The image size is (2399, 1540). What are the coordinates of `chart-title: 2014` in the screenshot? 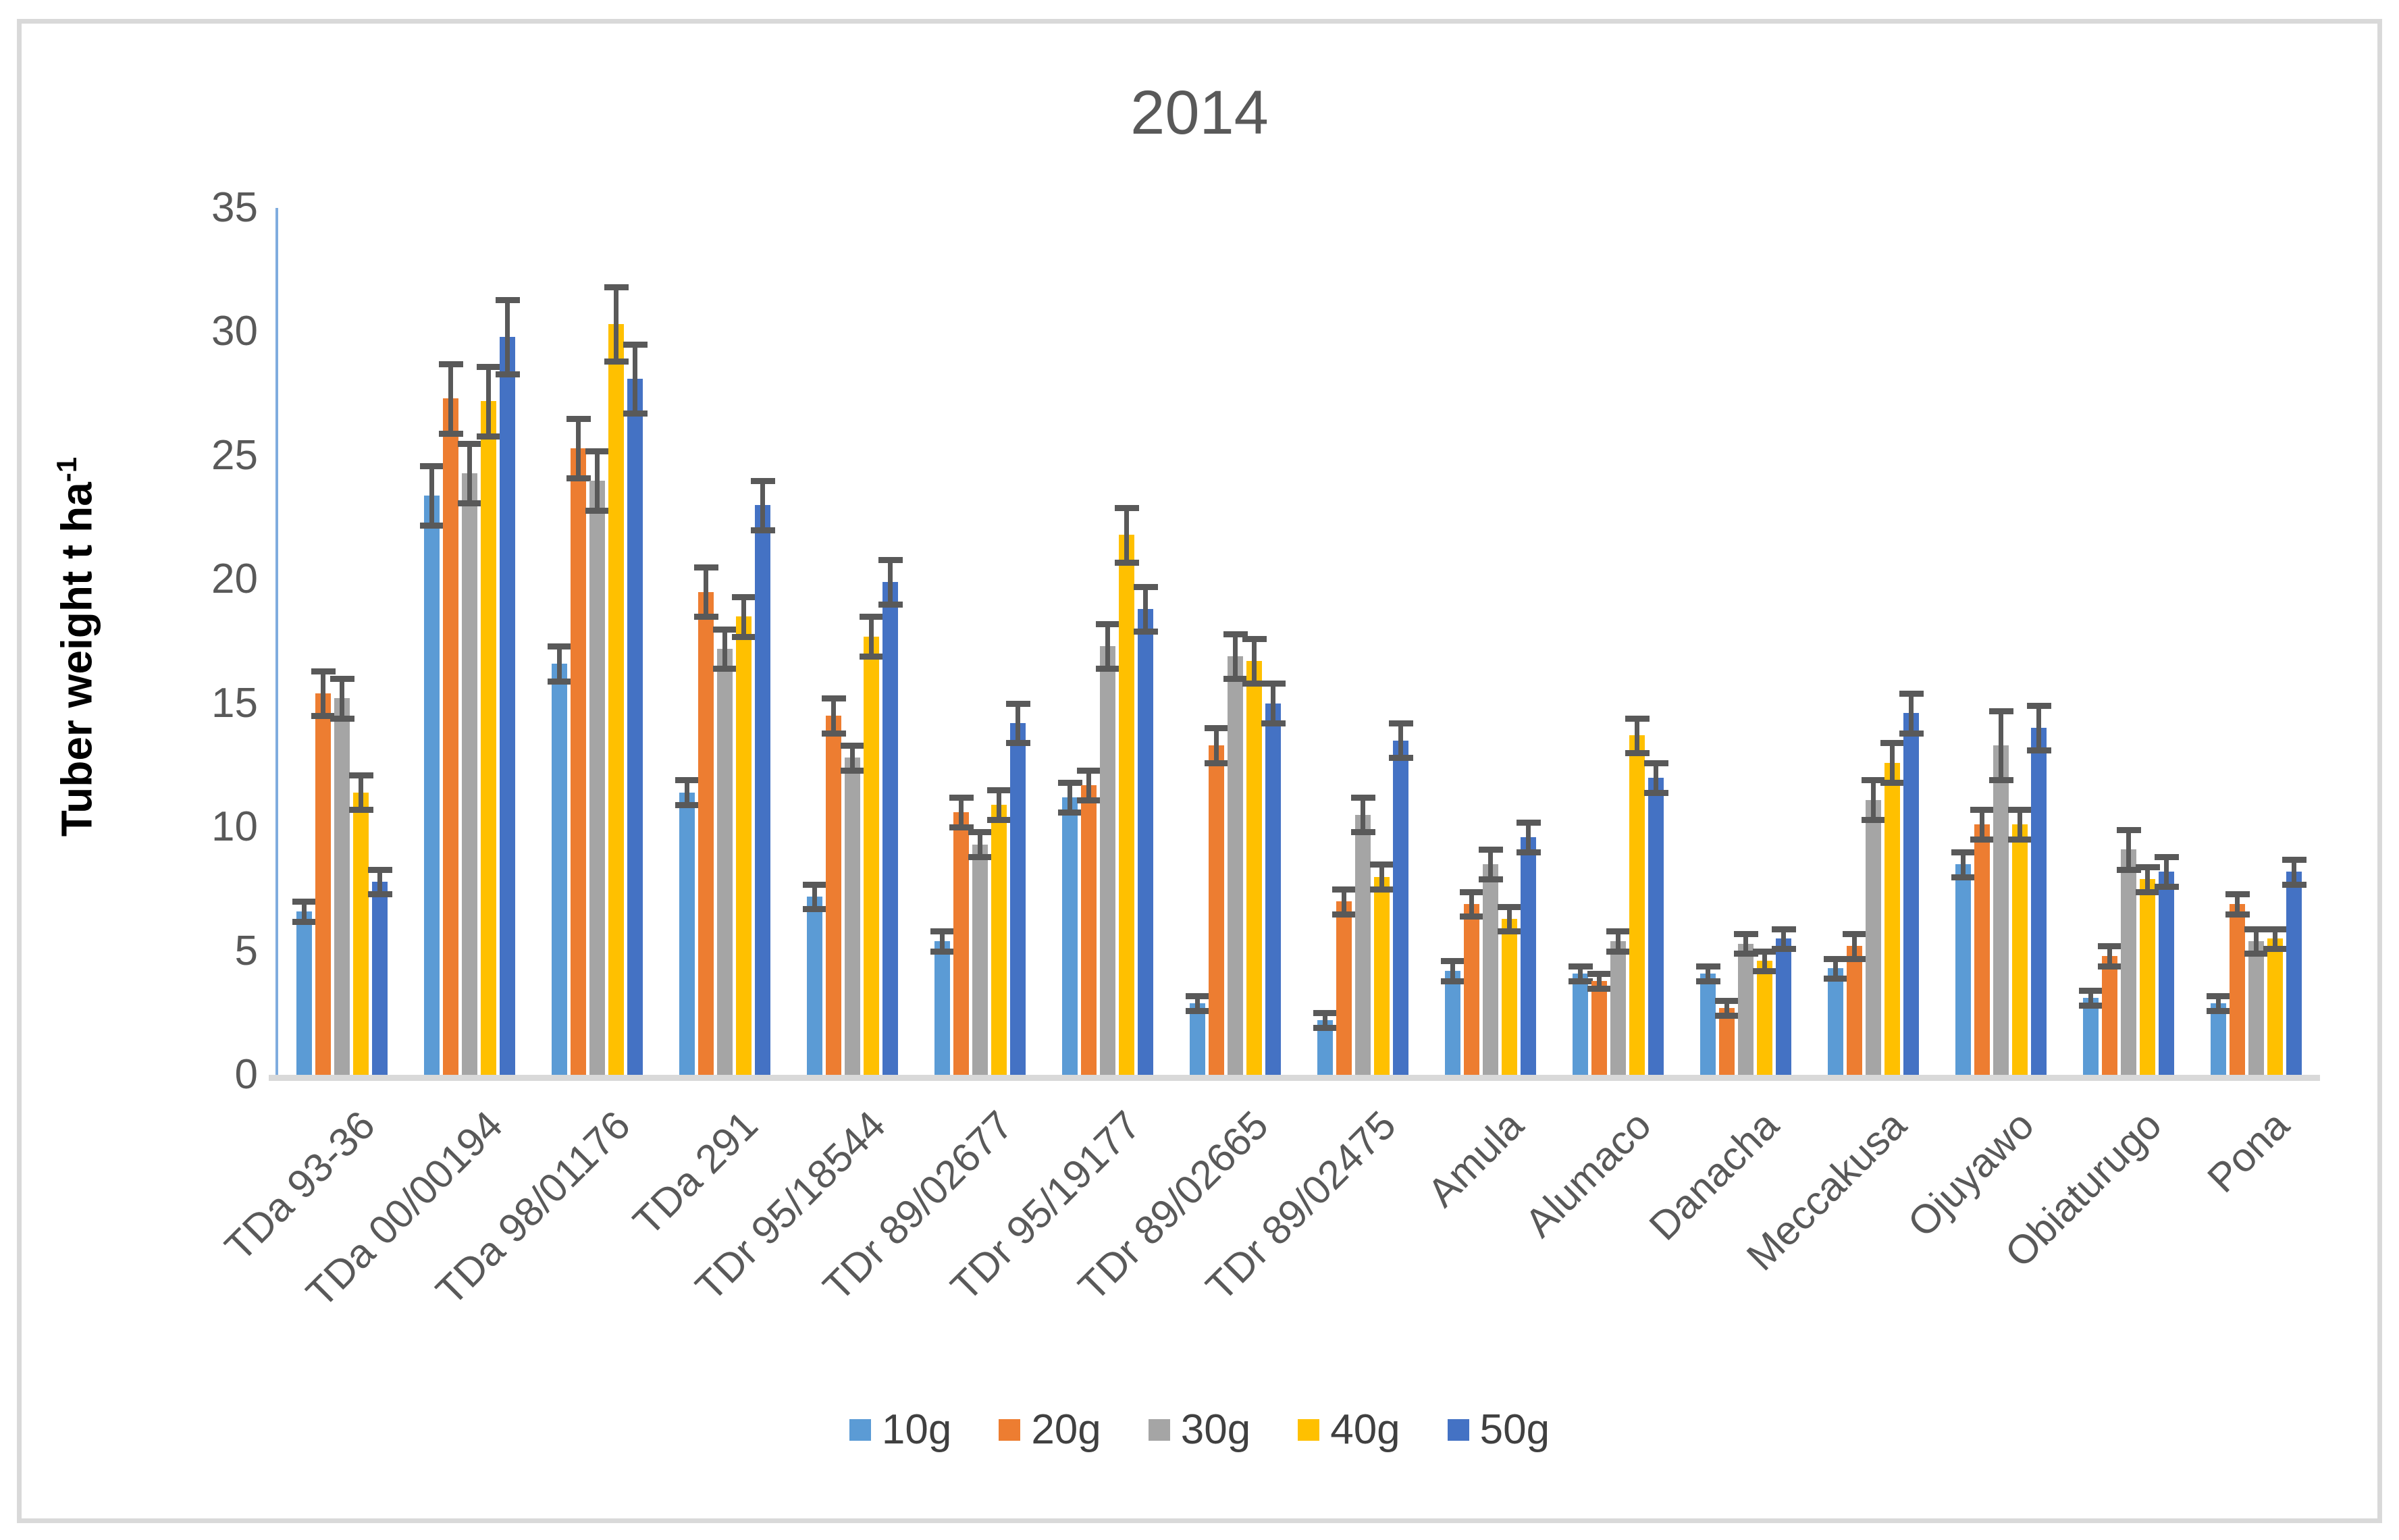 It's located at (1199, 113).